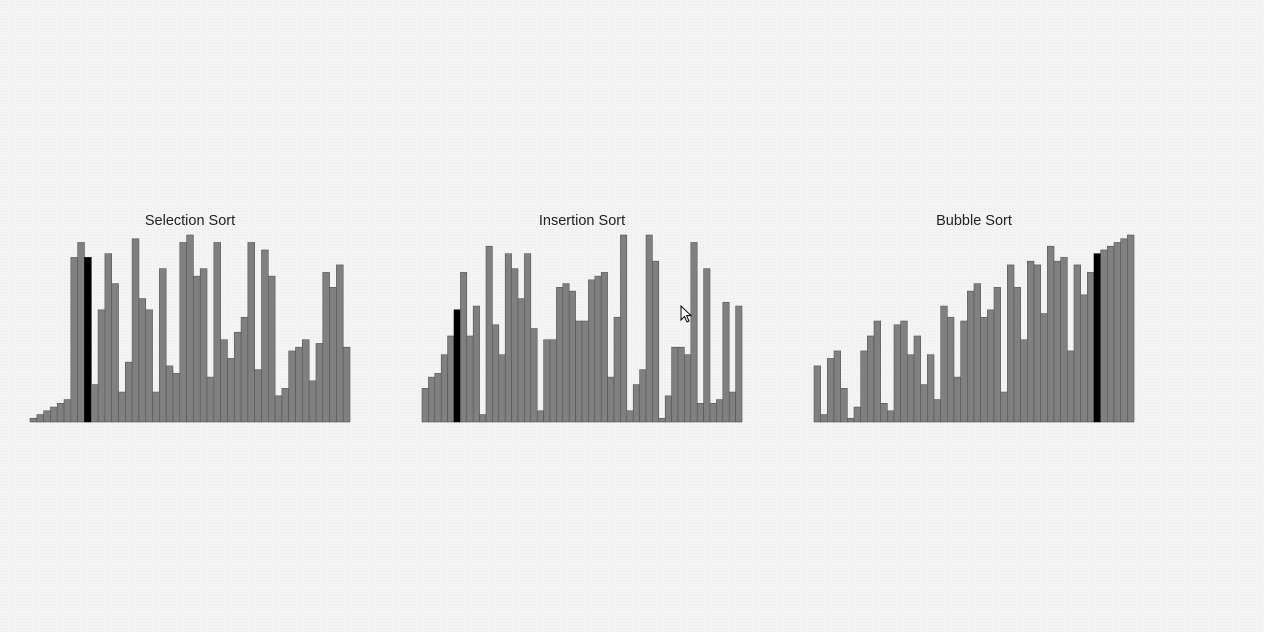 The width and height of the screenshot is (1264, 632). I want to click on mouse-cursor-icon, so click(686, 314).